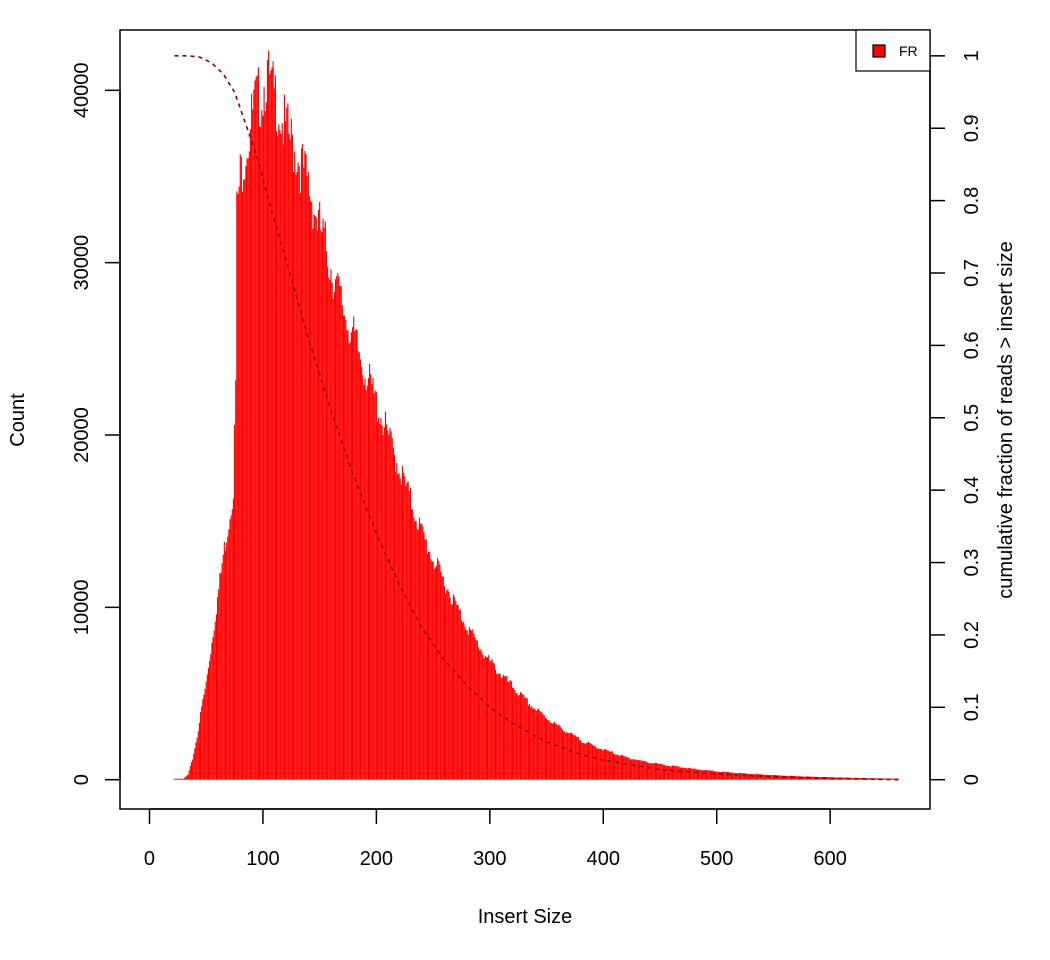 The height and width of the screenshot is (960, 1050). What do you see at coordinates (972, 128) in the screenshot?
I see `y2-tick-label: 0.9` at bounding box center [972, 128].